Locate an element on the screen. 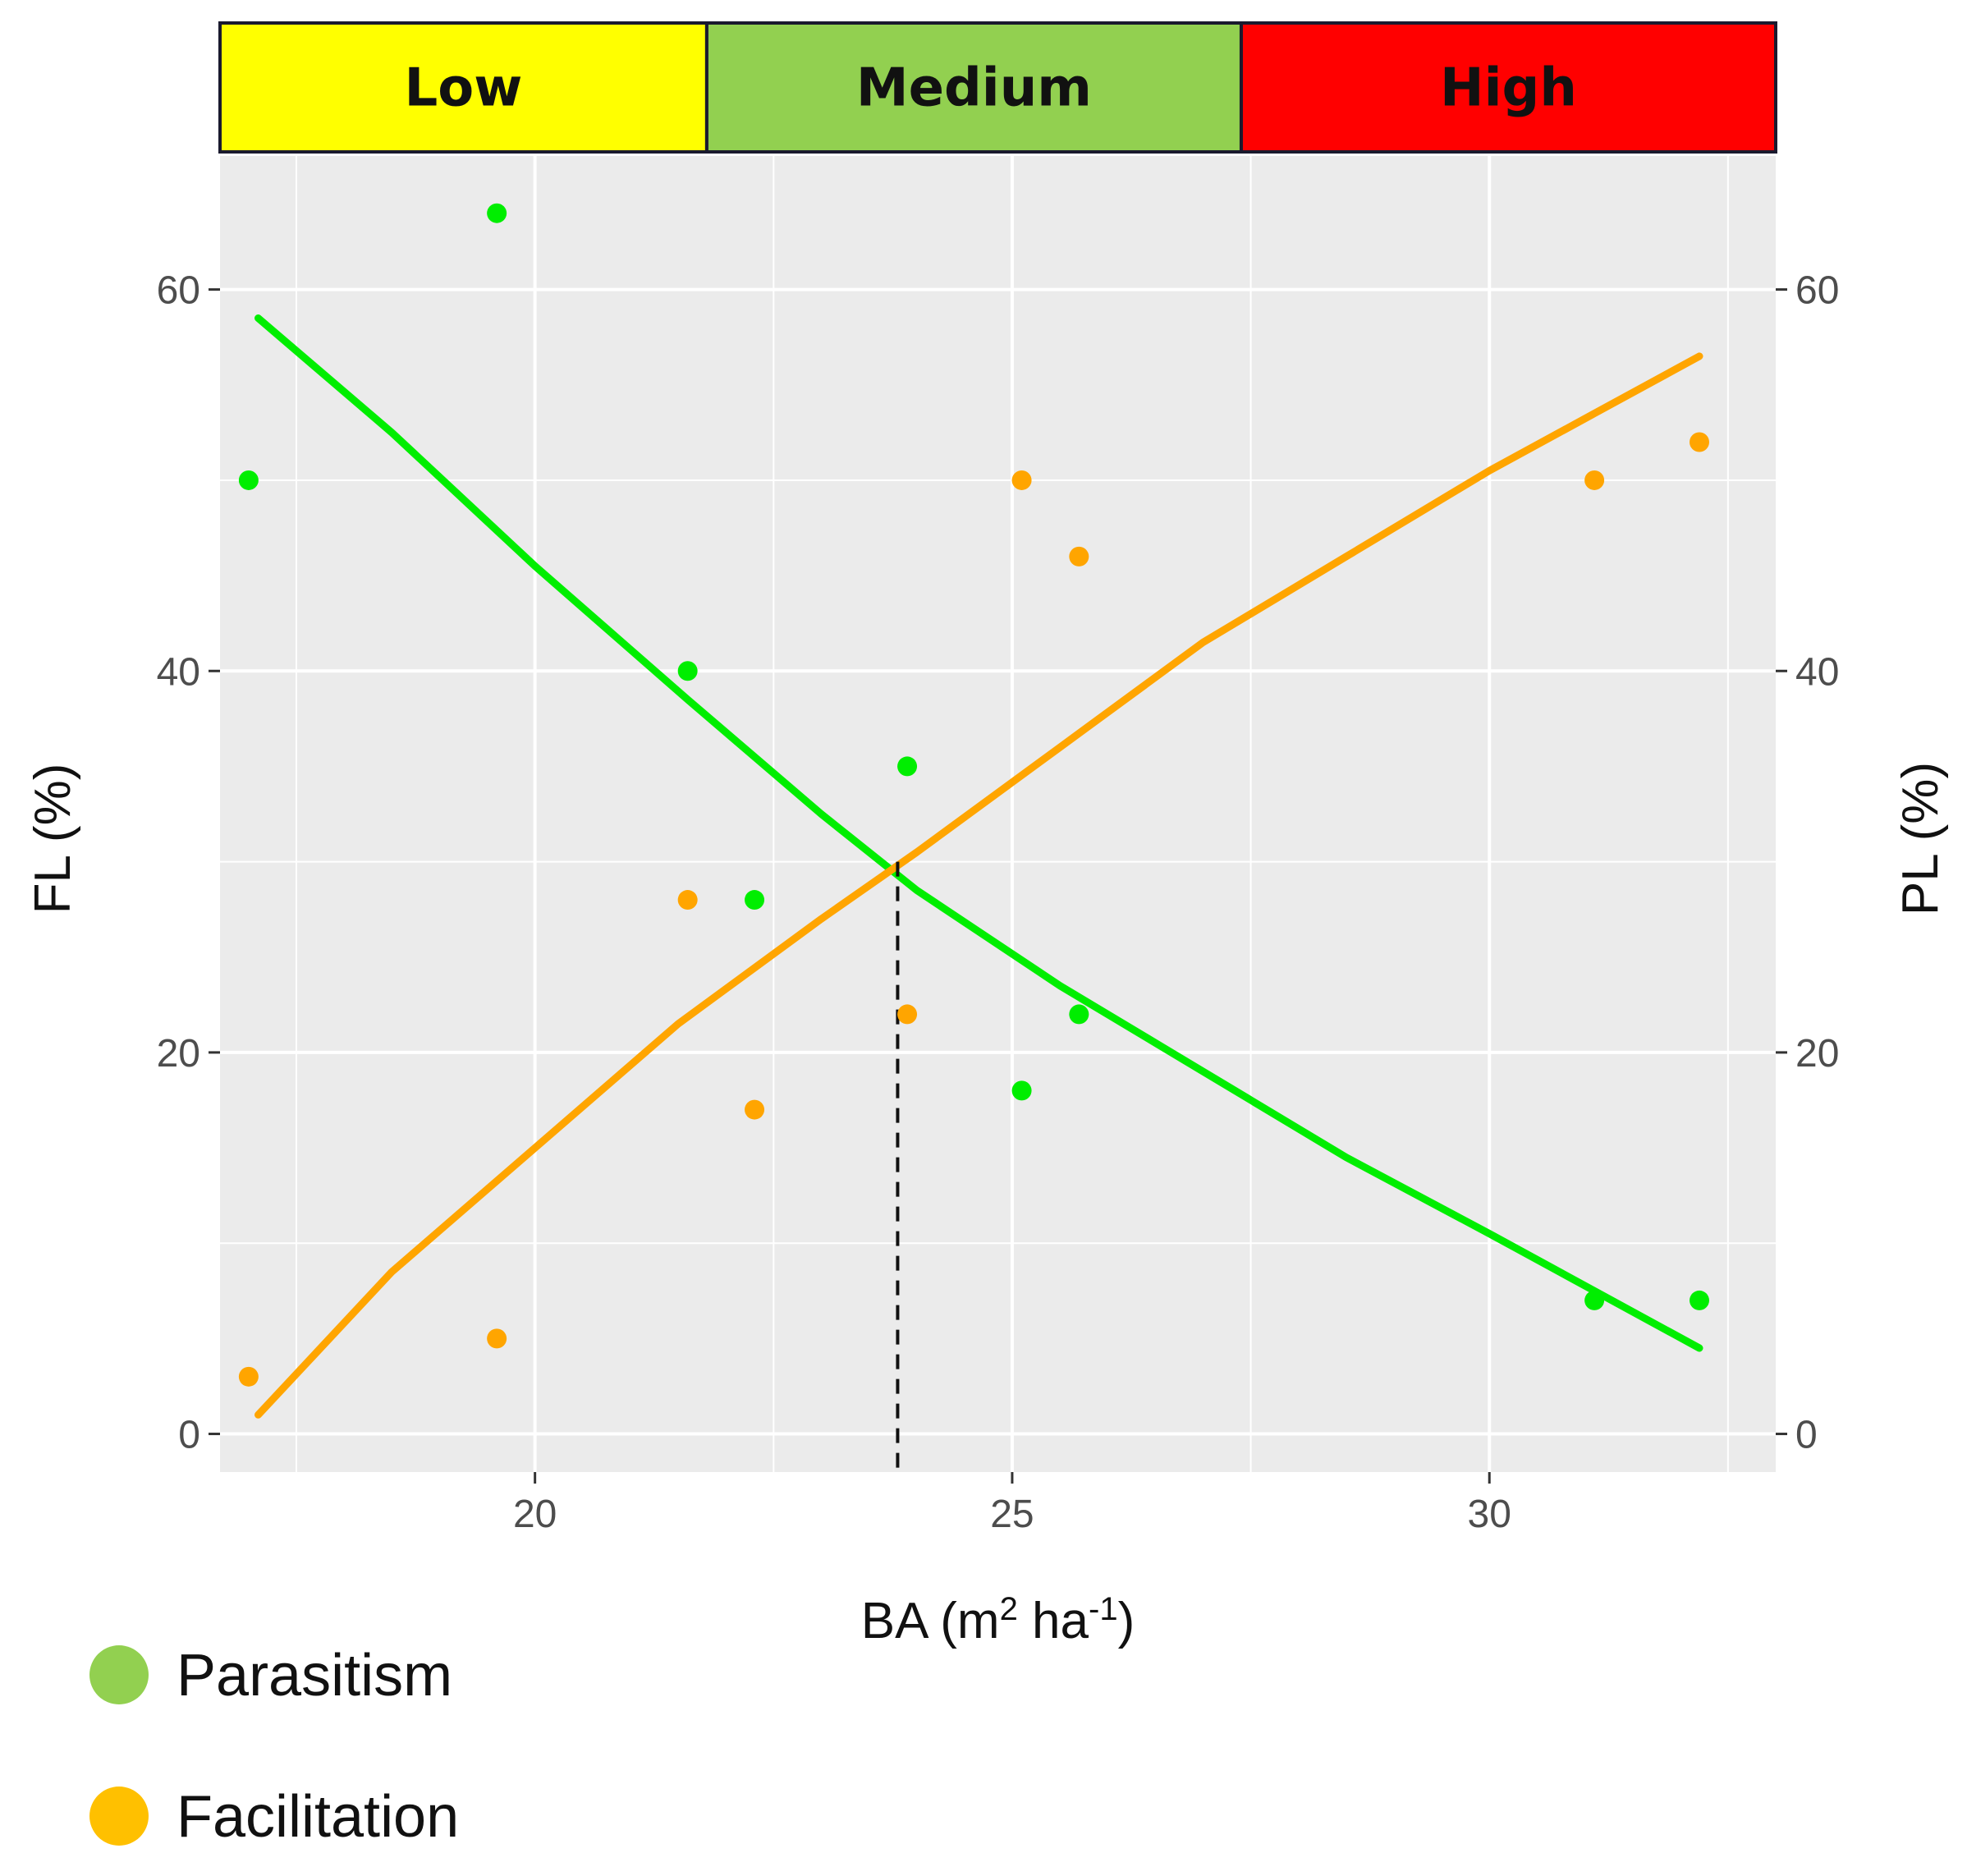  y-axis-title-left: FL (%) is located at coordinates (53, 839).